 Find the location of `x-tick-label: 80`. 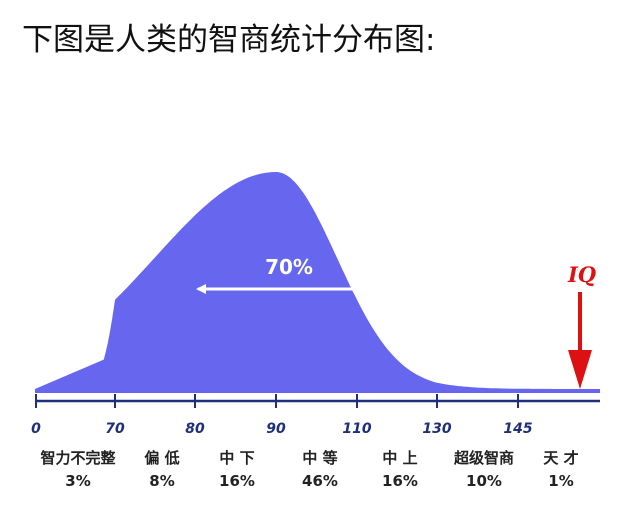

x-tick-label: 80 is located at coordinates (195, 429).